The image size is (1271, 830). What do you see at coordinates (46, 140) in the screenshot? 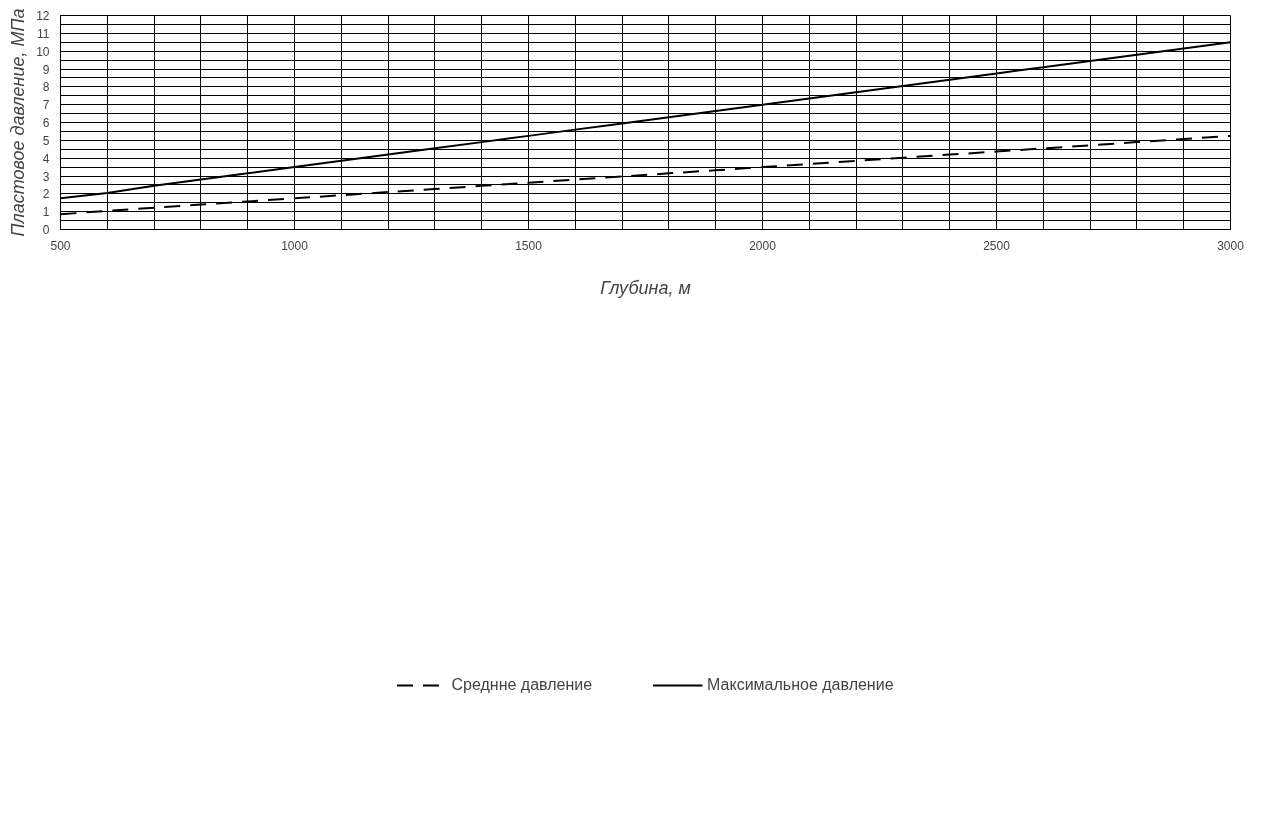
I see `y-tick-label: 5` at bounding box center [46, 140].